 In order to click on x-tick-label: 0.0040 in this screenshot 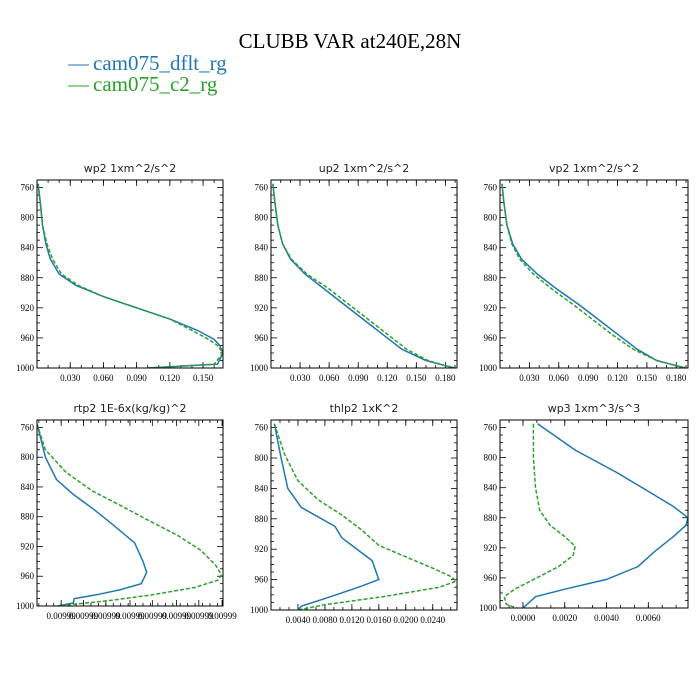, I will do `click(606, 618)`.